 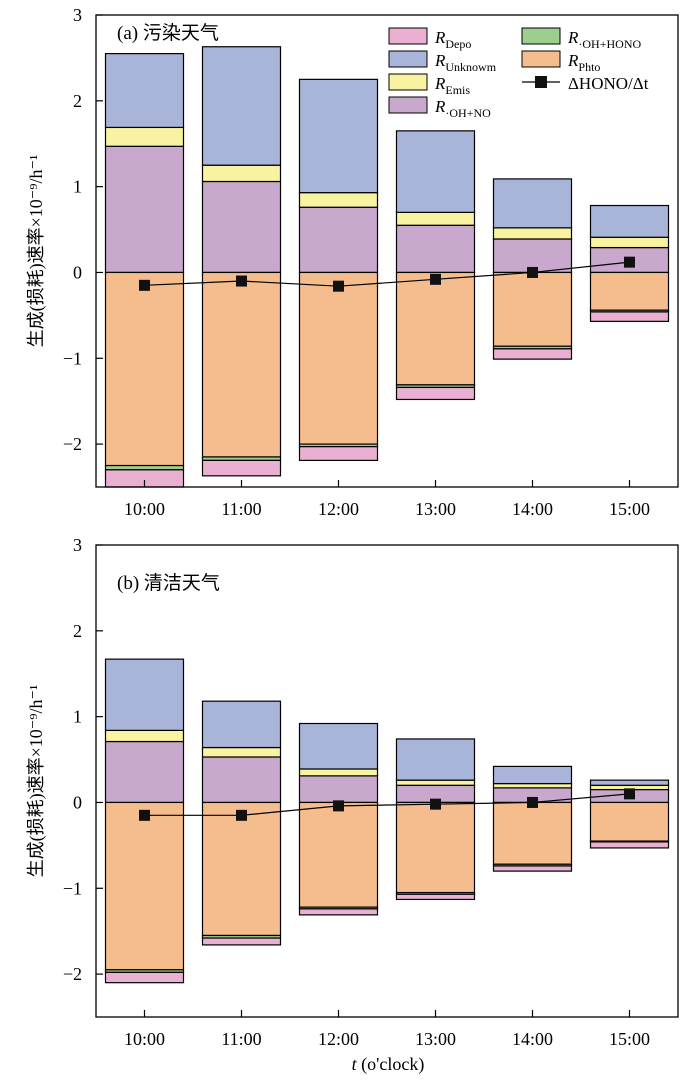 What do you see at coordinates (452, 85) in the screenshot?
I see `legend-label: REmis` at bounding box center [452, 85].